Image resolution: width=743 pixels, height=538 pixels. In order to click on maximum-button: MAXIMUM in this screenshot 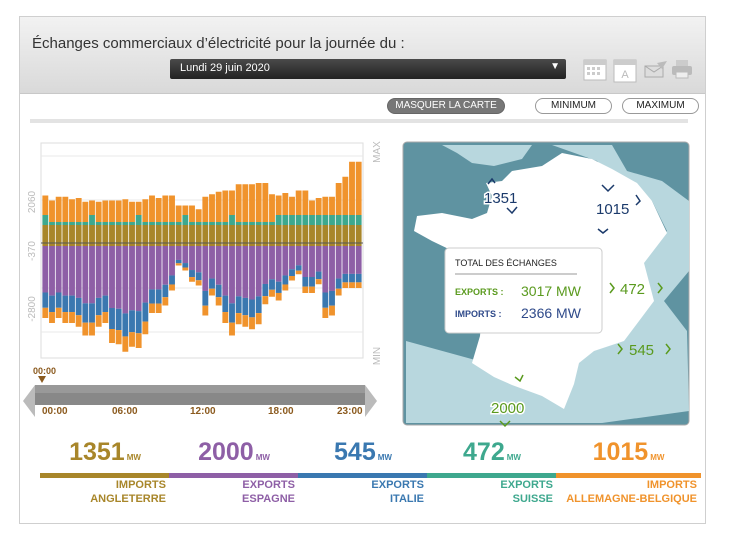, I will do `click(660, 106)`.